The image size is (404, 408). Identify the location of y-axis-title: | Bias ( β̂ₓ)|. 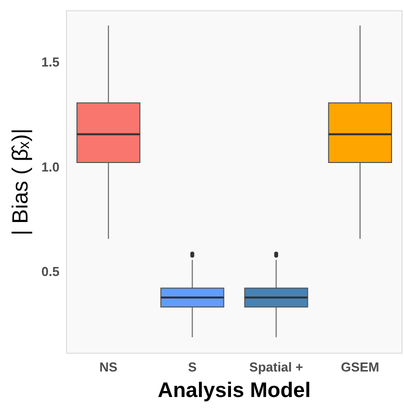
(19, 182).